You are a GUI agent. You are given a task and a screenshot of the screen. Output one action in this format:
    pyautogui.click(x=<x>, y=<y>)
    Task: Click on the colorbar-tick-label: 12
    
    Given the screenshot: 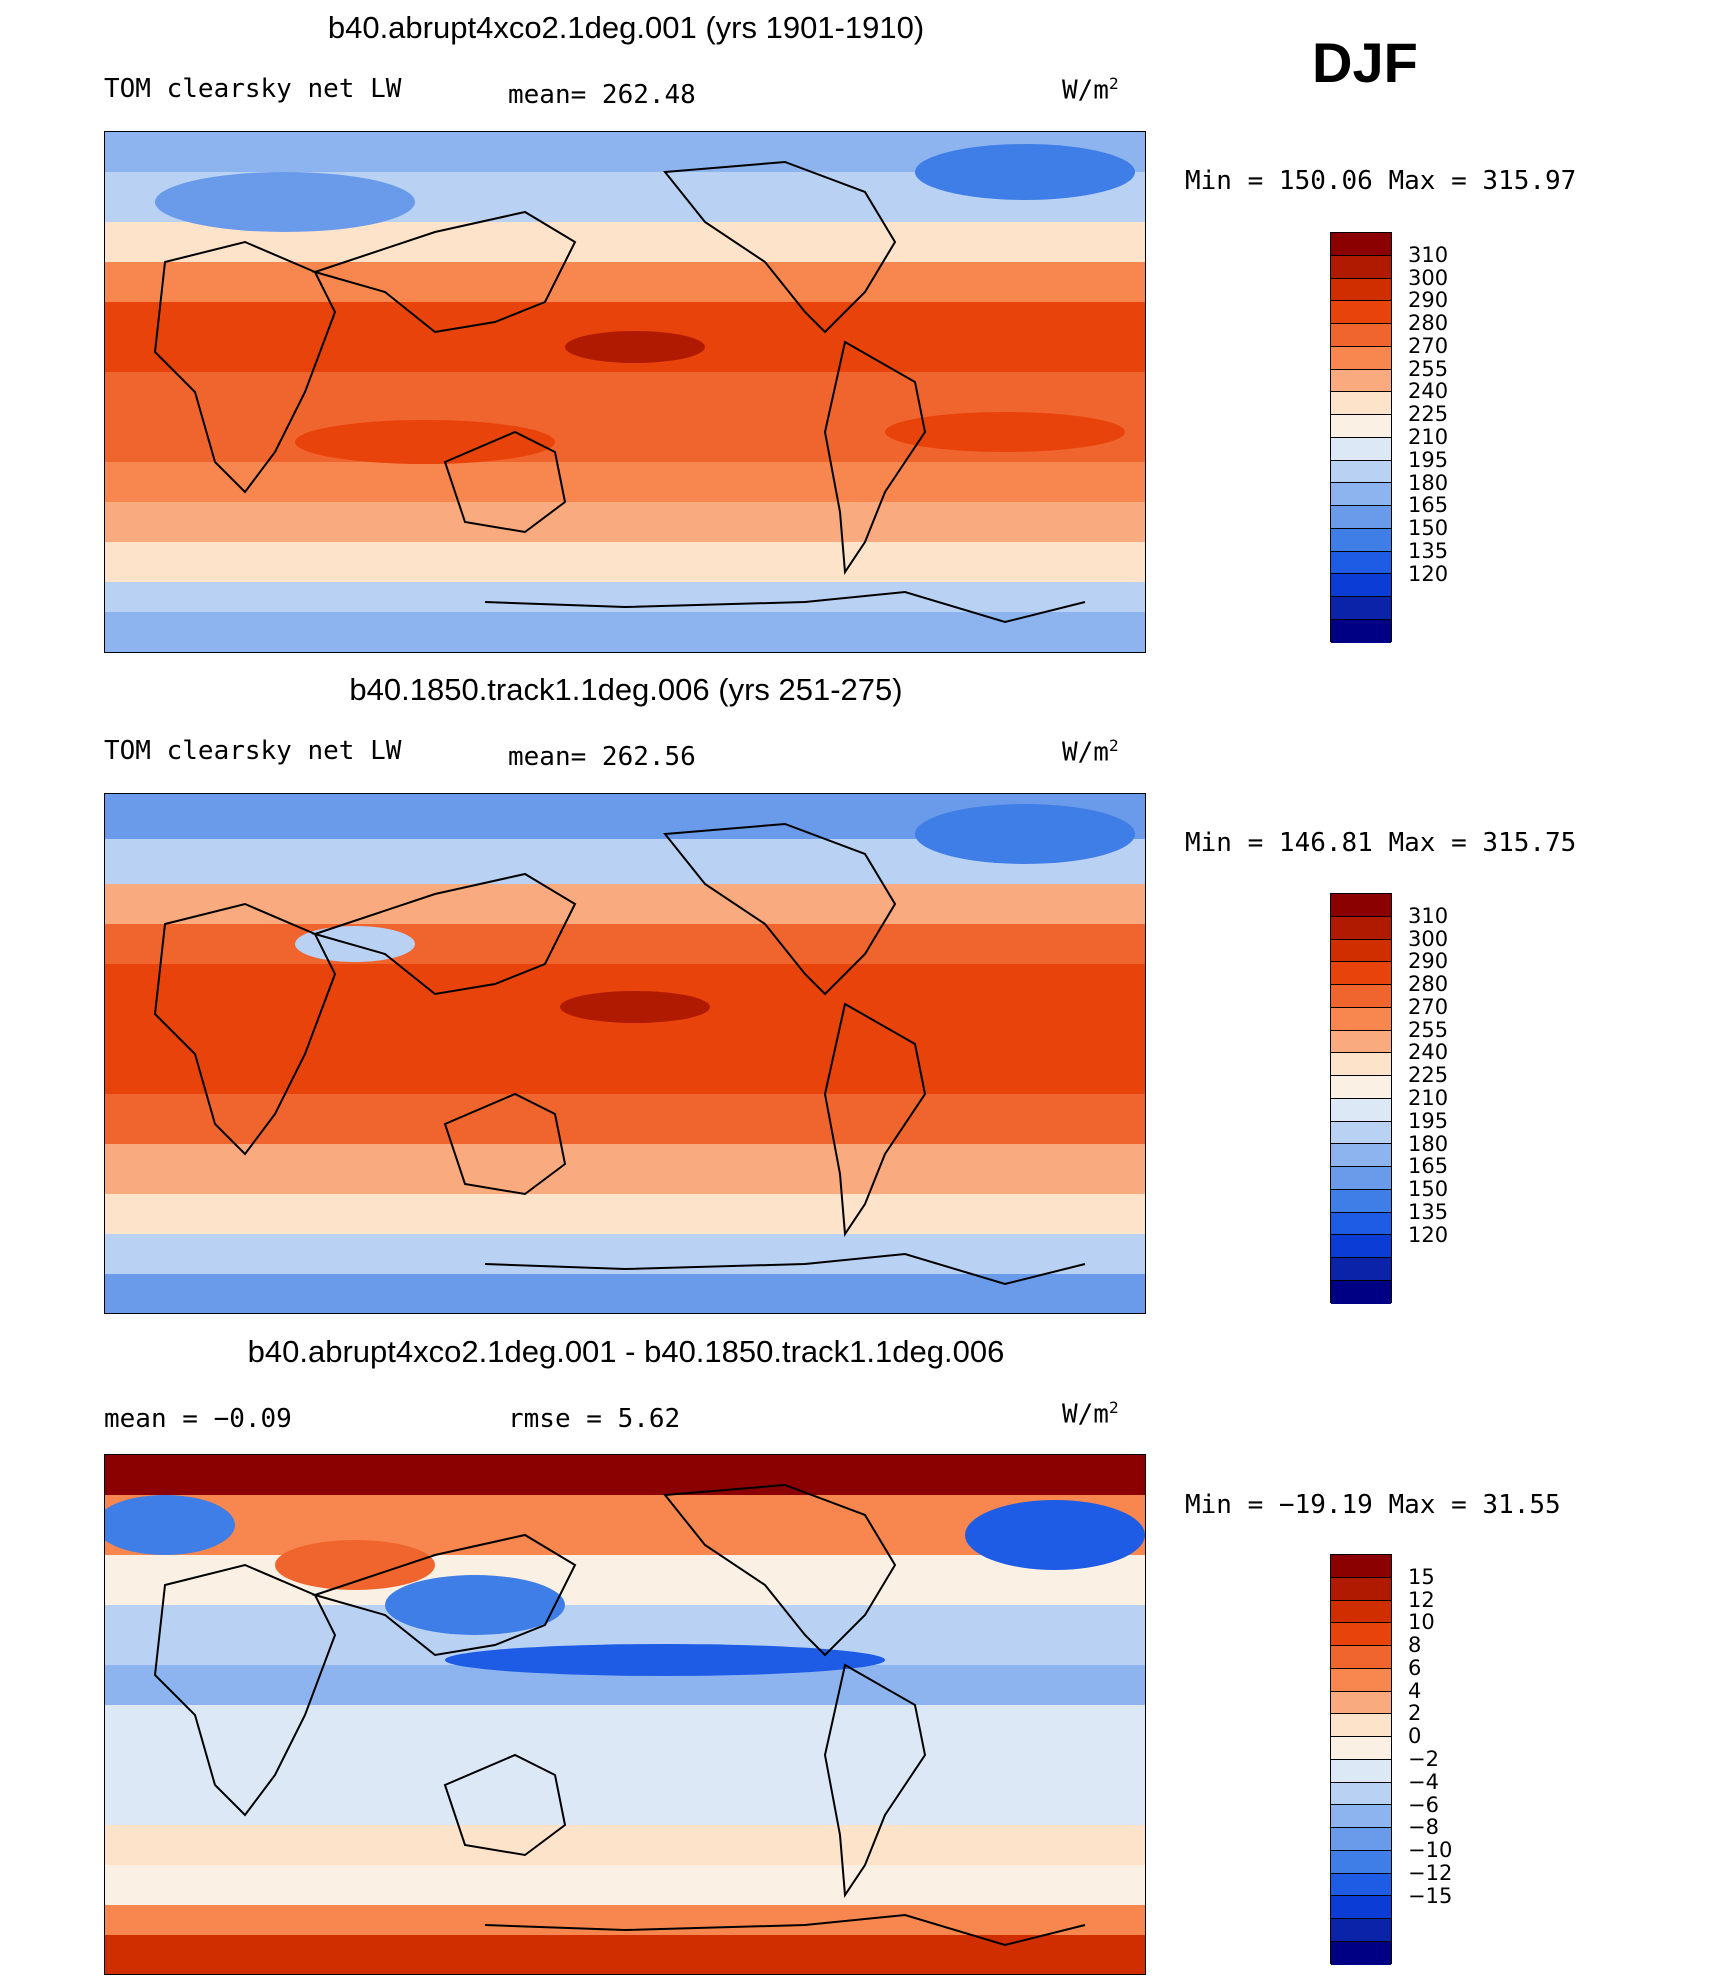 What is the action you would take?
    pyautogui.click(x=1421, y=1599)
    